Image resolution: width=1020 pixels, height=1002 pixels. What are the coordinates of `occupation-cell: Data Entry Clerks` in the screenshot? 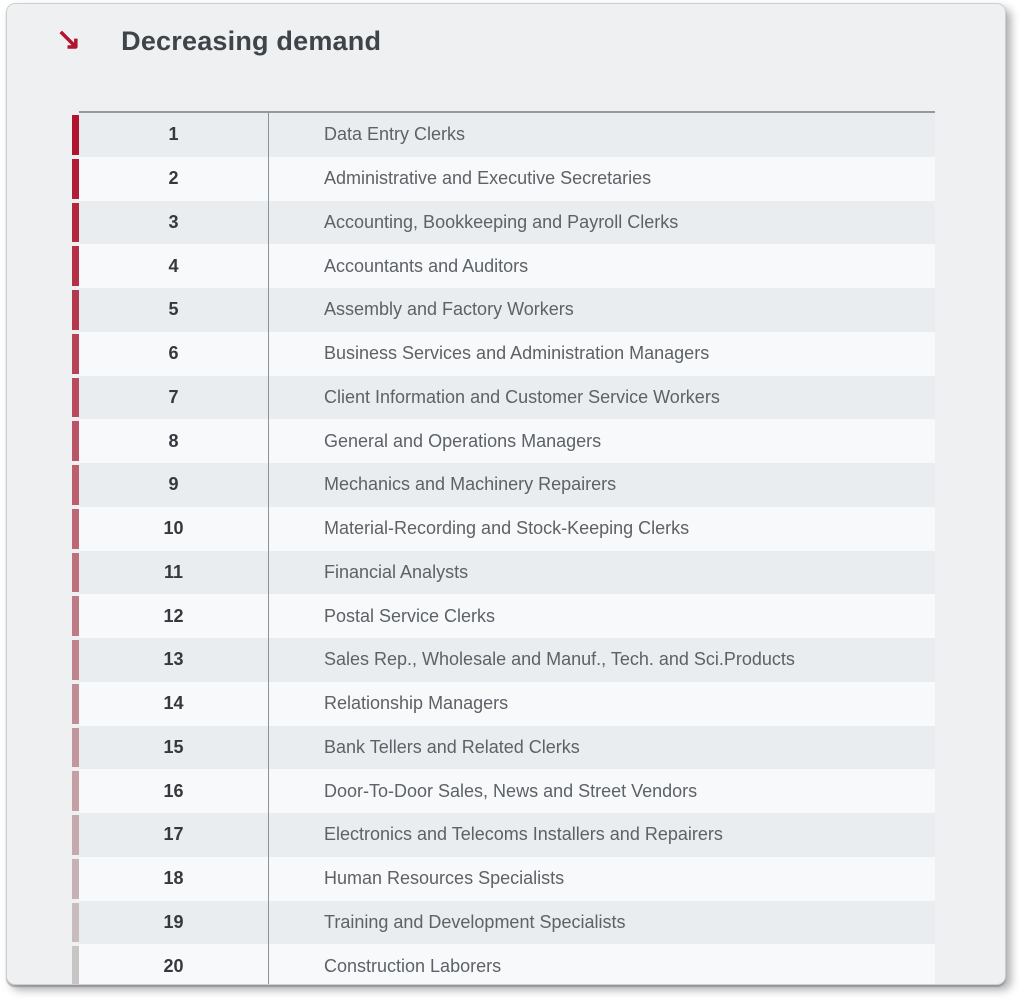 It's located at (395, 134).